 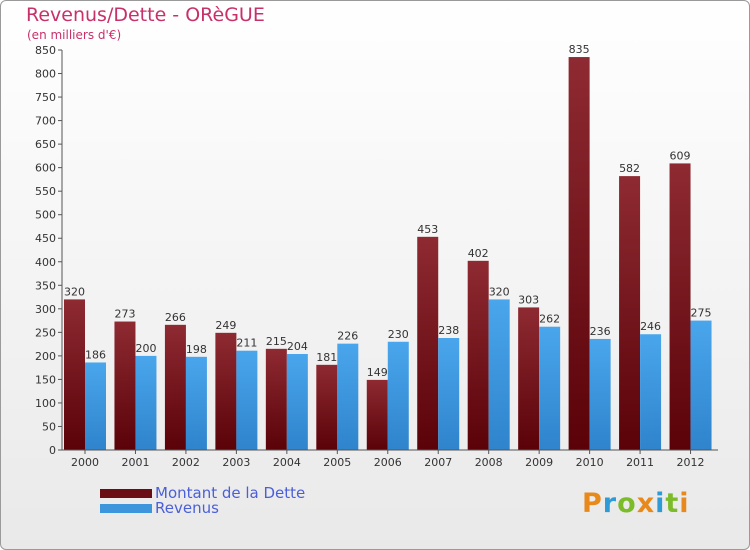 What do you see at coordinates (427, 229) in the screenshot?
I see `data-label: 453` at bounding box center [427, 229].